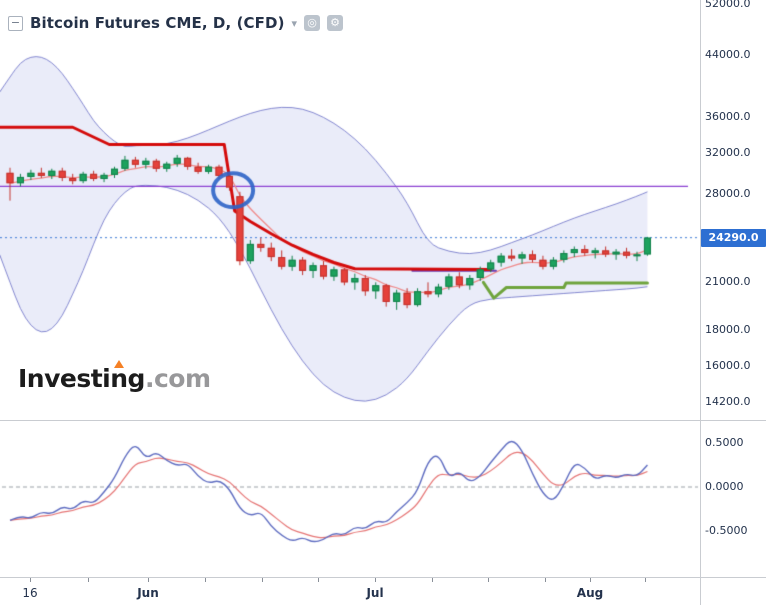 This screenshot has width=766, height=605. Describe the element at coordinates (728, 329) in the screenshot. I see `price-axis-label: 18000.0` at that location.